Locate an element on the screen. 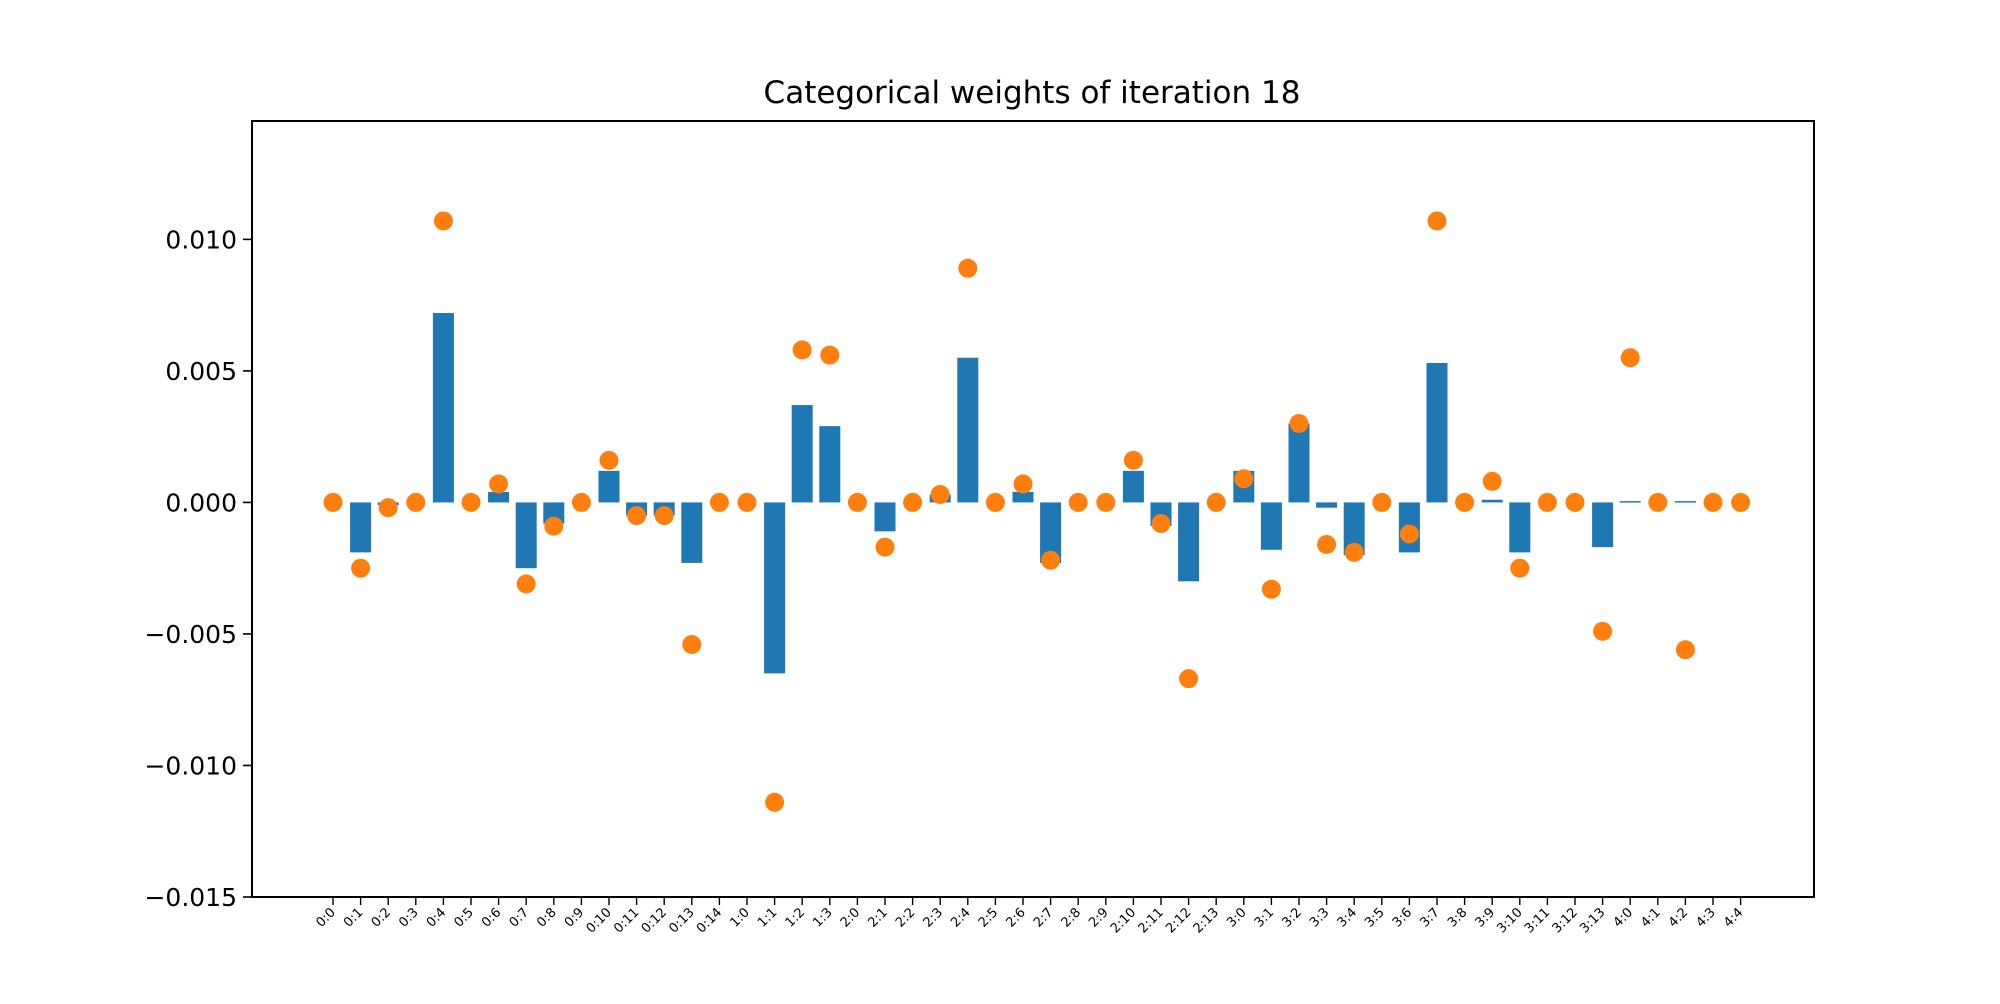 The width and height of the screenshot is (2000, 1004). y-axis: 0.010 0.005 0.000 −0.005 −0.010 −0.015 is located at coordinates (198, 568).